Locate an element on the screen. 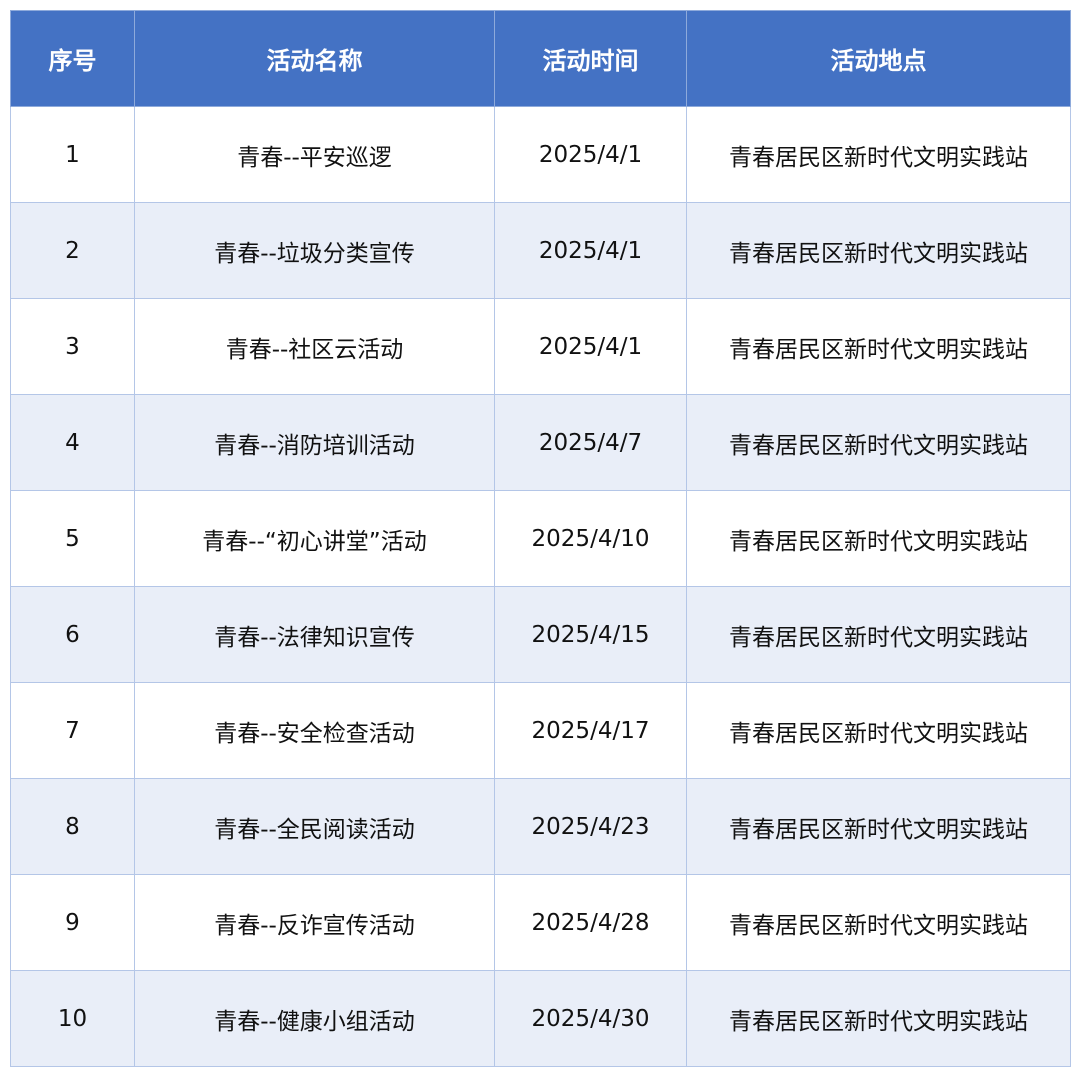  table-row: 5 青春--“初心讲堂”活动 2025/4/10 青春居民区新时代文明实践站 is located at coordinates (540, 538).